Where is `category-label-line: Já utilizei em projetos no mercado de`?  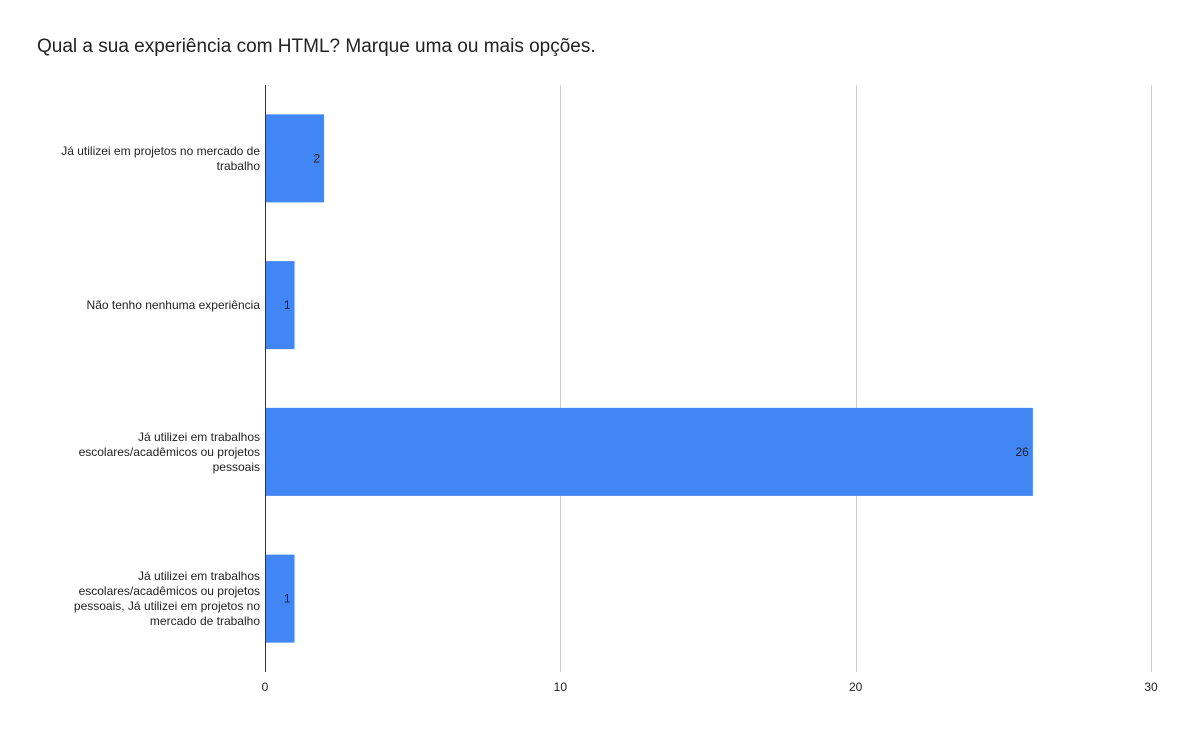
category-label-line: Já utilizei em projetos no mercado de is located at coordinates (160, 151).